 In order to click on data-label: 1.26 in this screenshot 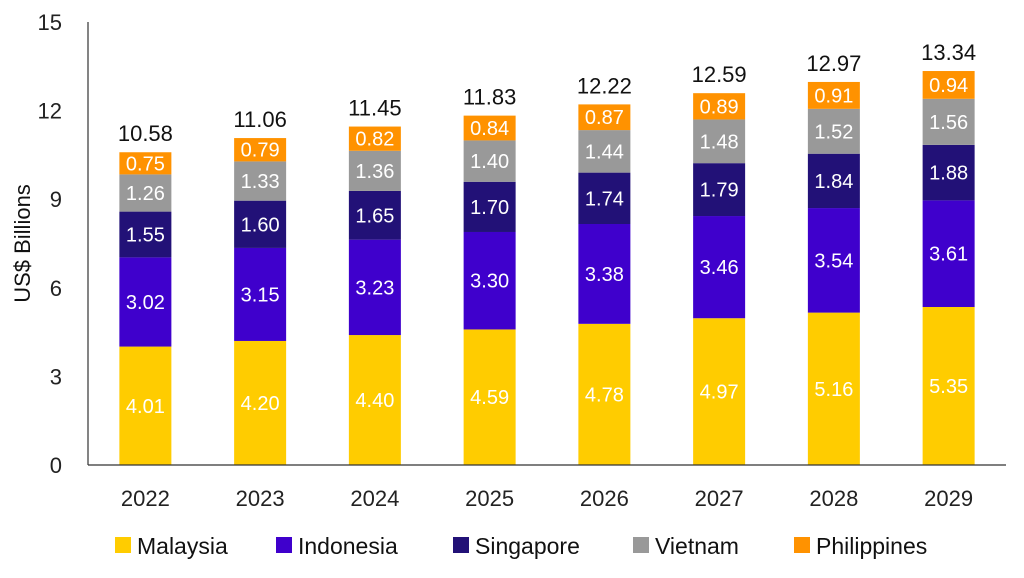, I will do `click(145, 194)`.